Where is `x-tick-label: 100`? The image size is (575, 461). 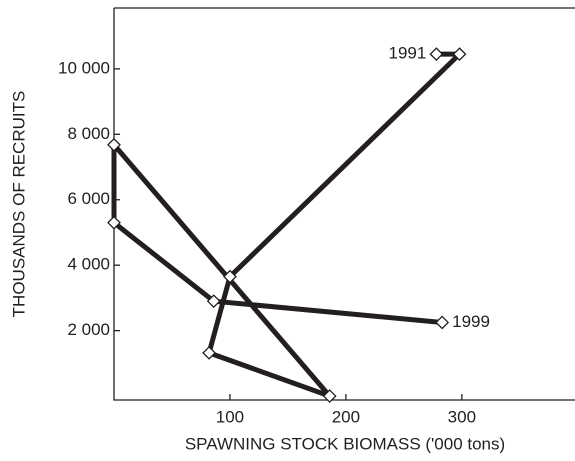
x-tick-label: 100 is located at coordinates (230, 416).